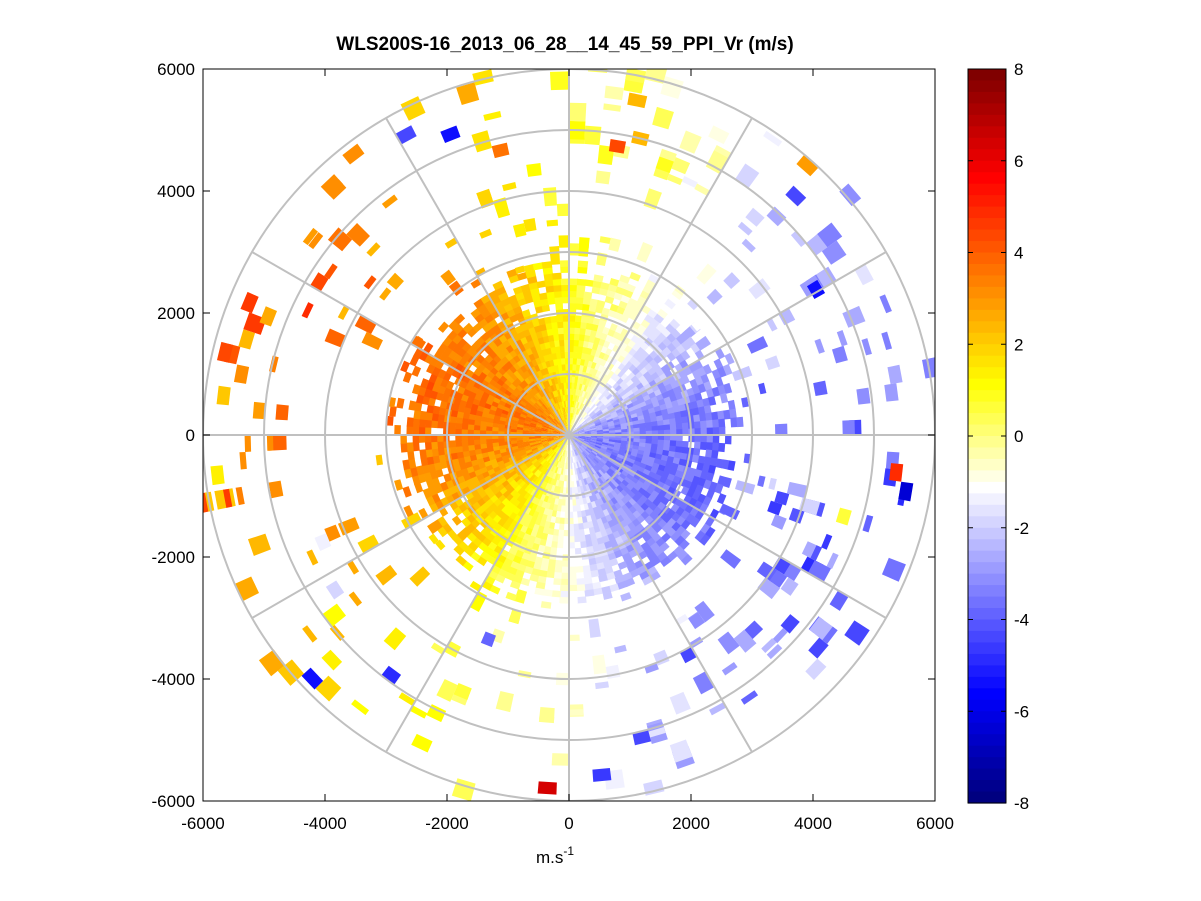 The image size is (1201, 901). What do you see at coordinates (391, 675) in the screenshot?
I see `field-patch` at bounding box center [391, 675].